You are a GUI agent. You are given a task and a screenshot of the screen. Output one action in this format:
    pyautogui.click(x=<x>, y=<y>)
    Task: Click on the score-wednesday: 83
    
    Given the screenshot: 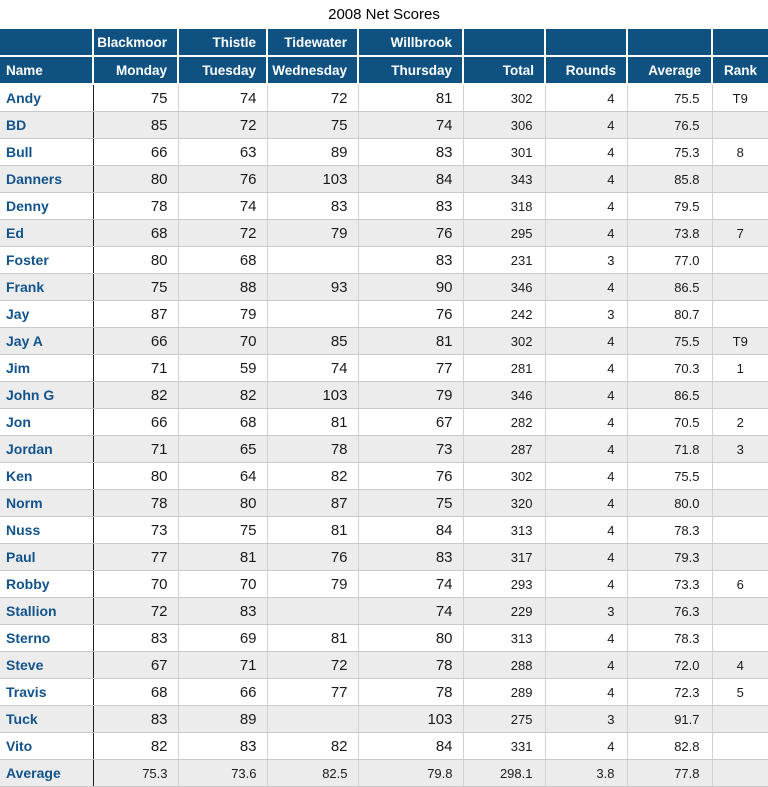 What is the action you would take?
    pyautogui.click(x=313, y=206)
    